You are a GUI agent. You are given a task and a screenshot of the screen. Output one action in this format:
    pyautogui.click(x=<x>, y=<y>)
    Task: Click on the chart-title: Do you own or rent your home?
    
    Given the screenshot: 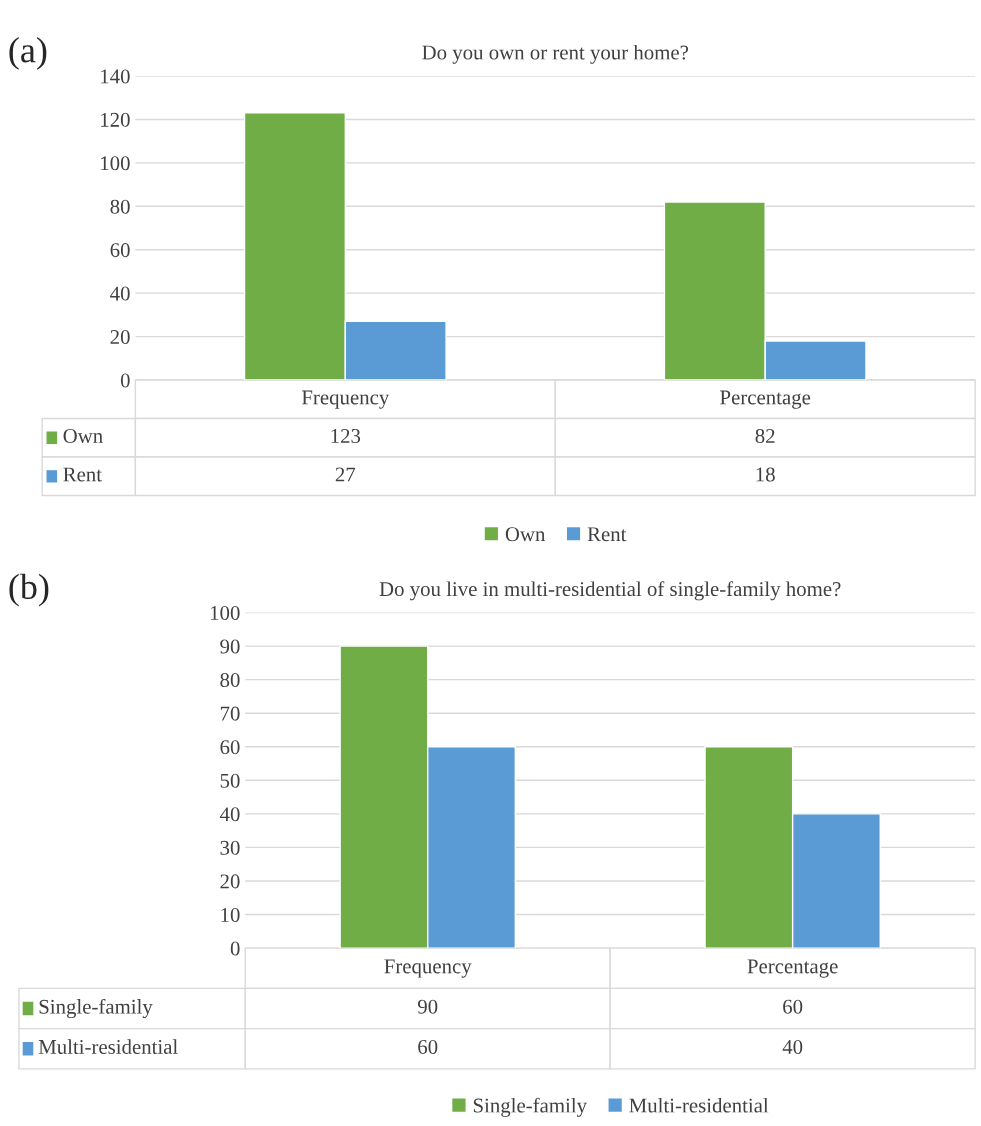 What is the action you would take?
    pyautogui.click(x=555, y=54)
    